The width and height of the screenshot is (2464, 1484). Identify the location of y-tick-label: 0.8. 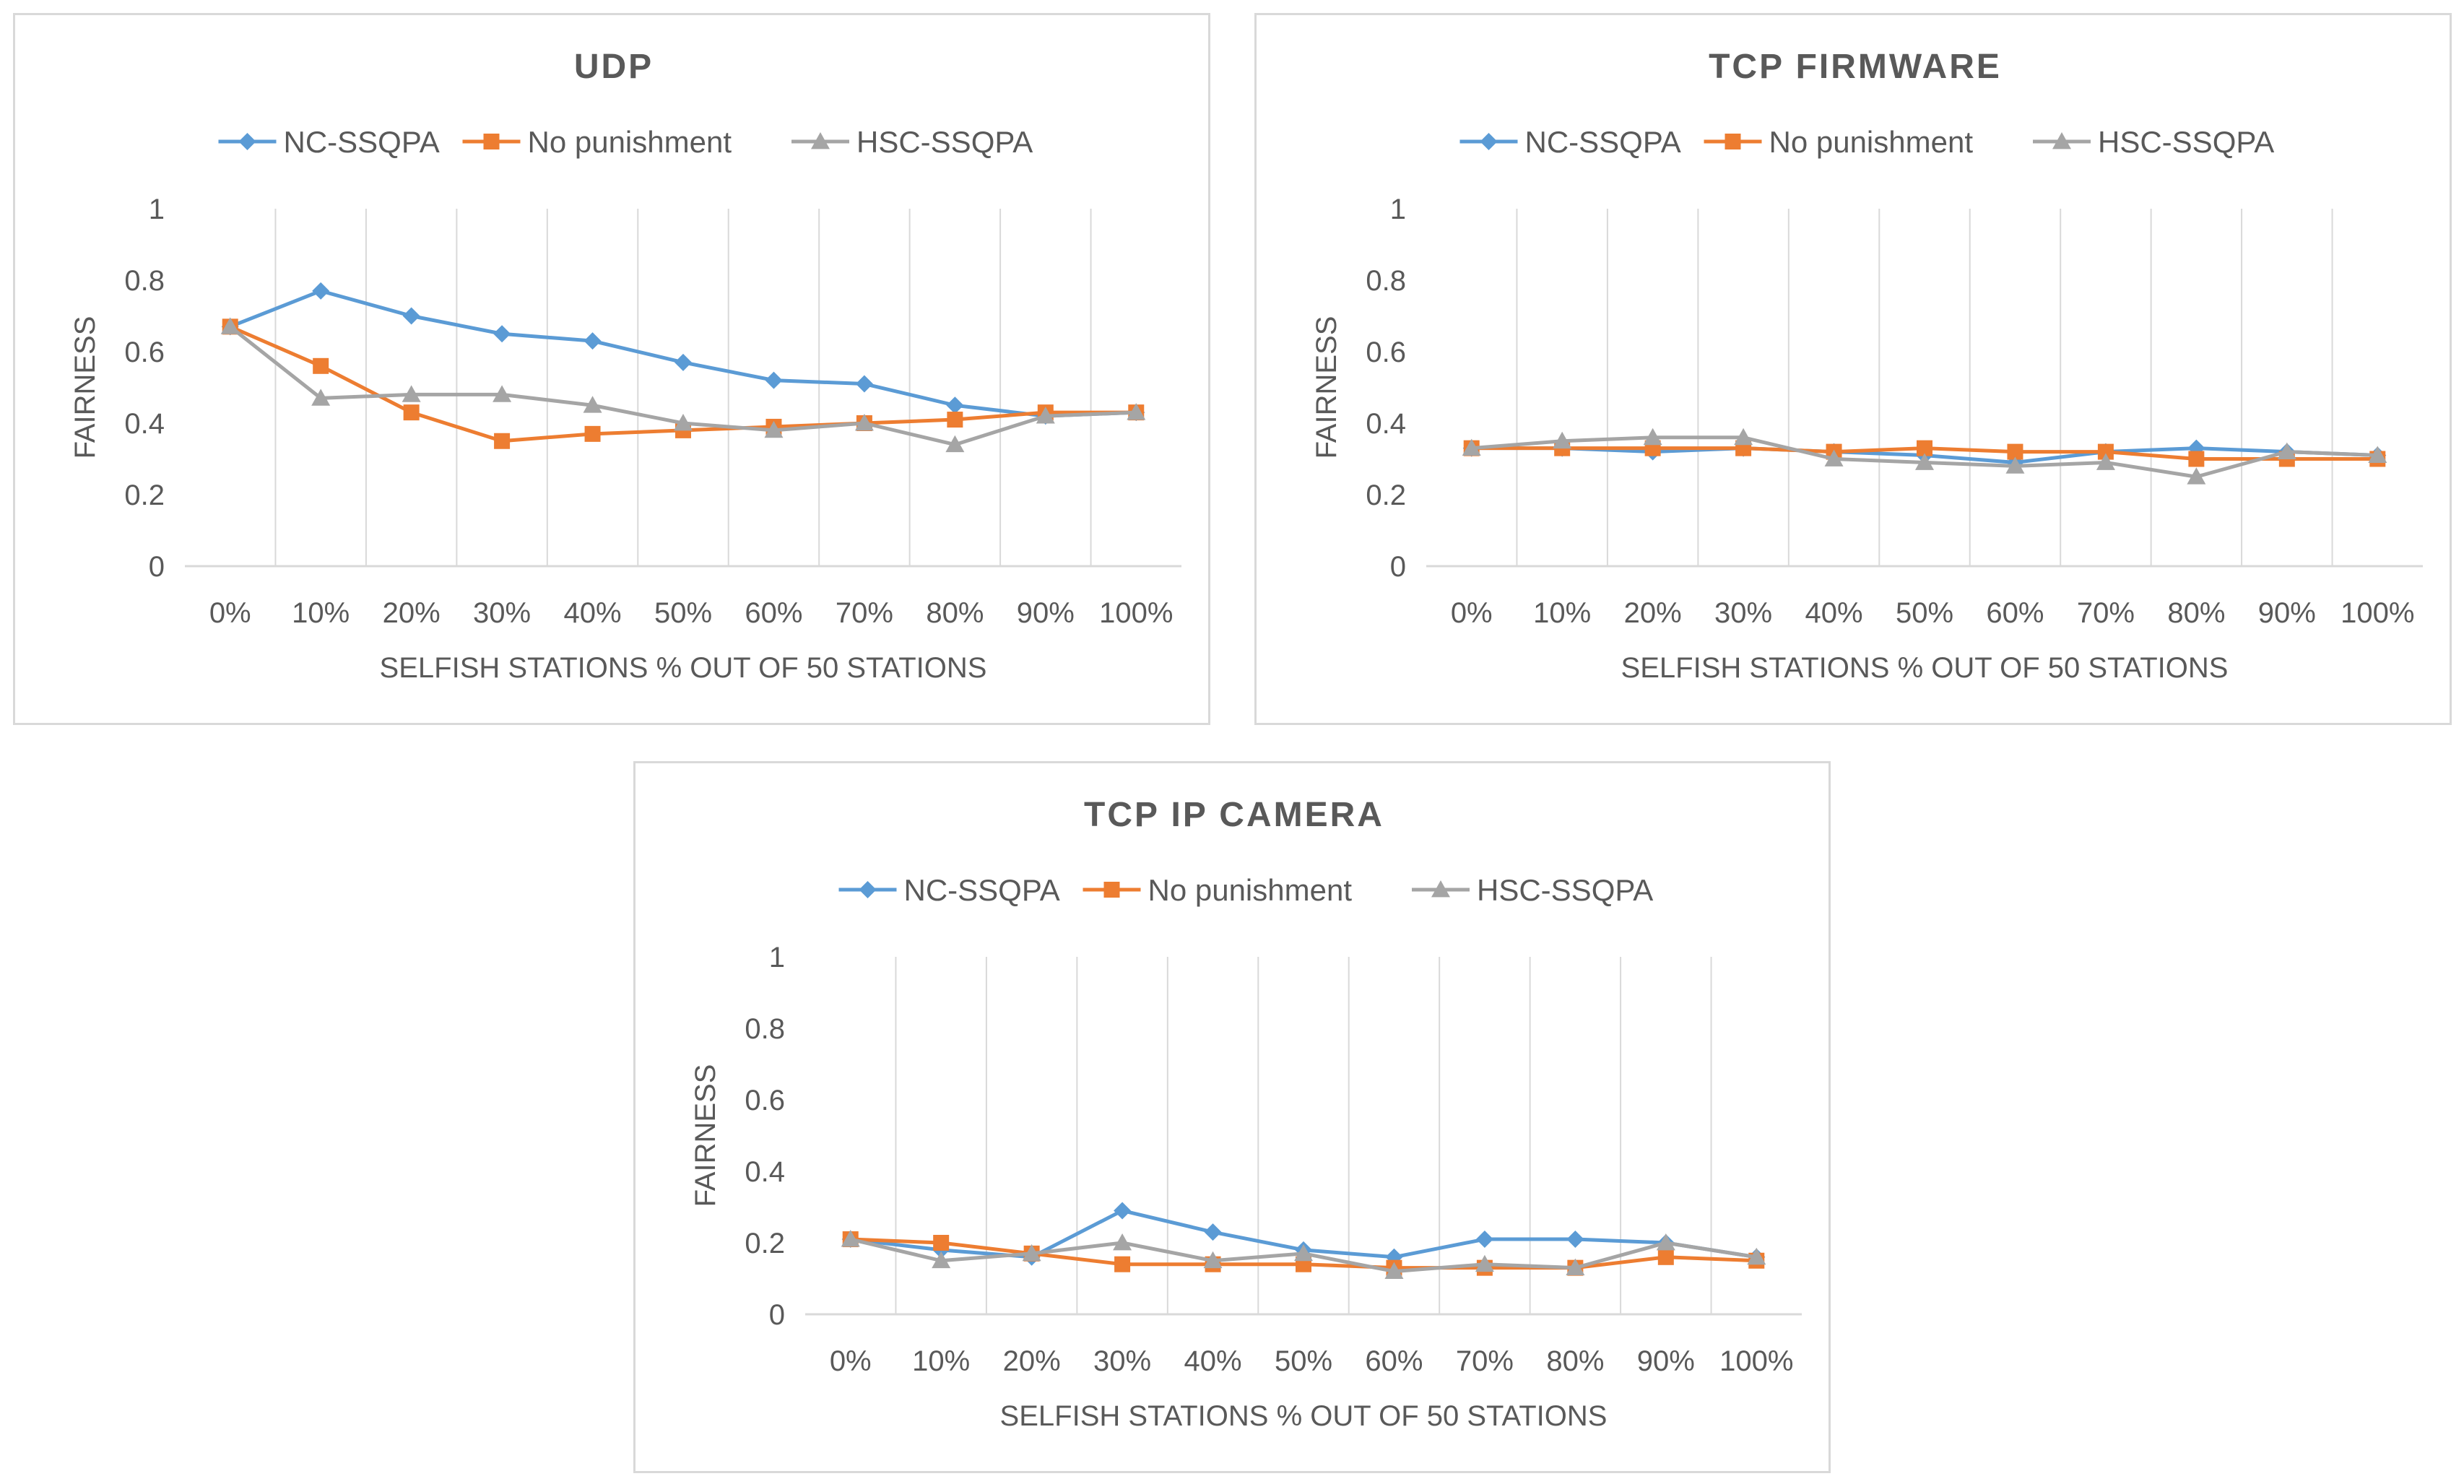
(144, 281).